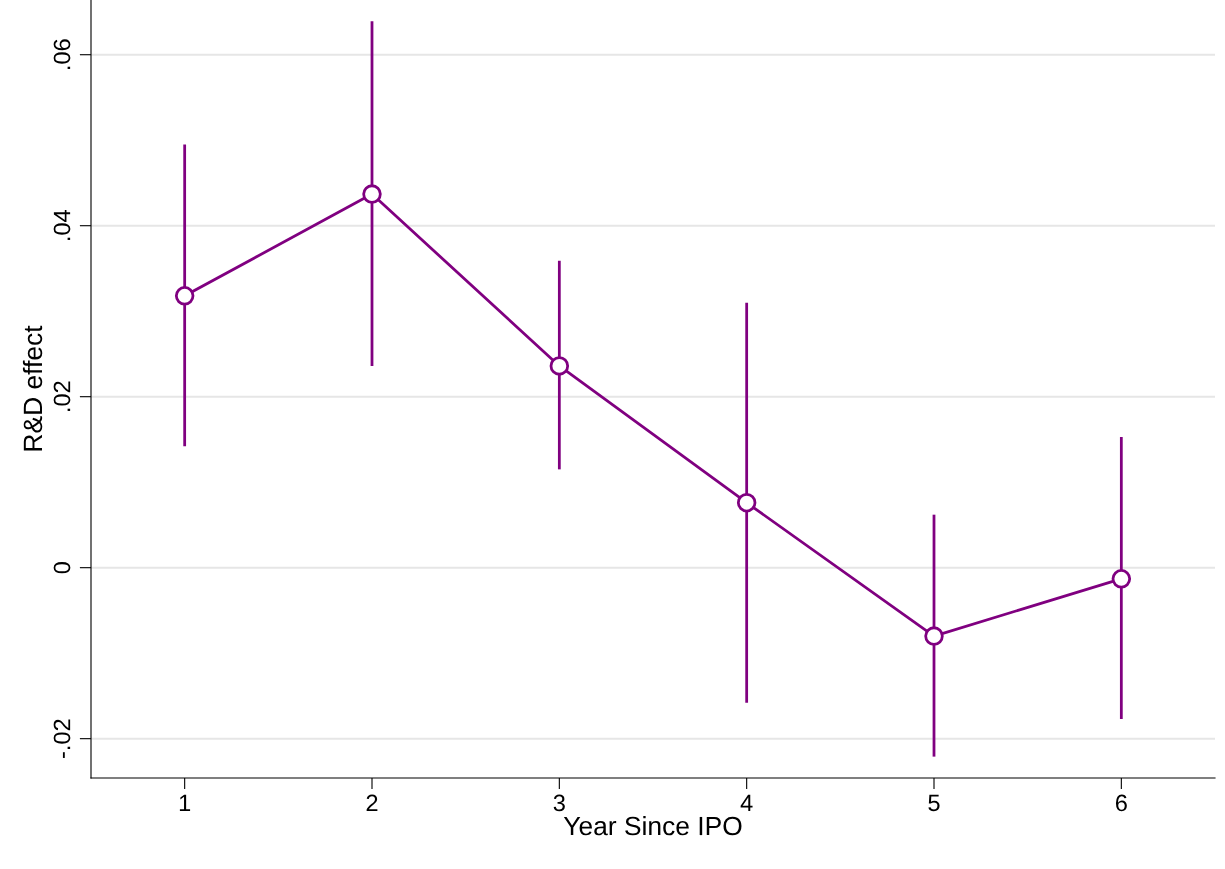 Image resolution: width=1225 pixels, height=869 pixels. I want to click on x-tick-label: 4, so click(746, 803).